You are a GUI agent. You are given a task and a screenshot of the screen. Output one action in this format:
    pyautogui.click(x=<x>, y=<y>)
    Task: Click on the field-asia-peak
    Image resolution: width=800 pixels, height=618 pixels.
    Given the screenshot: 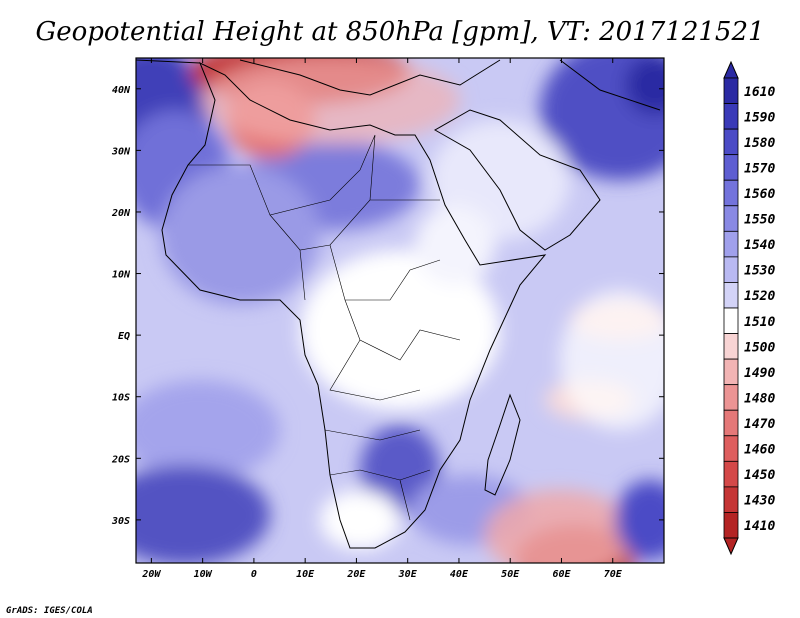 What is the action you would take?
    pyautogui.click(x=644, y=86)
    